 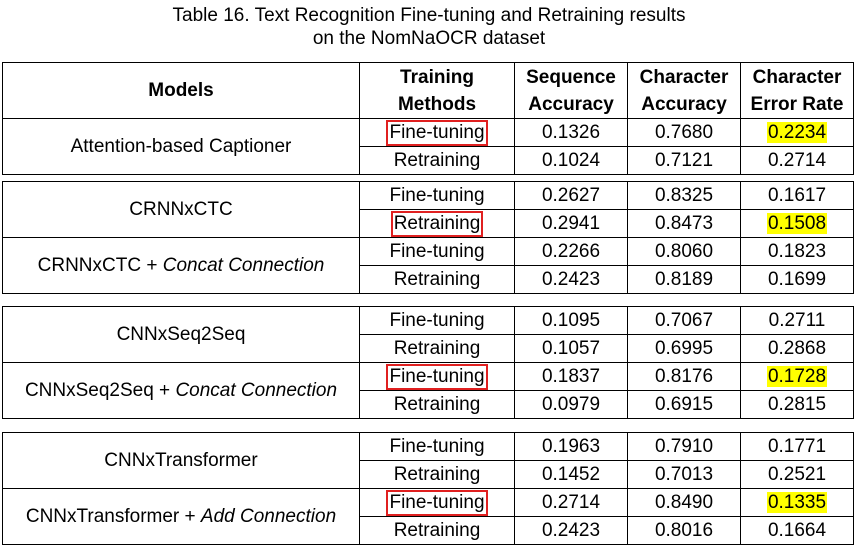 What do you see at coordinates (571, 446) in the screenshot?
I see `sequence-accuracy-cell: 0.1963` at bounding box center [571, 446].